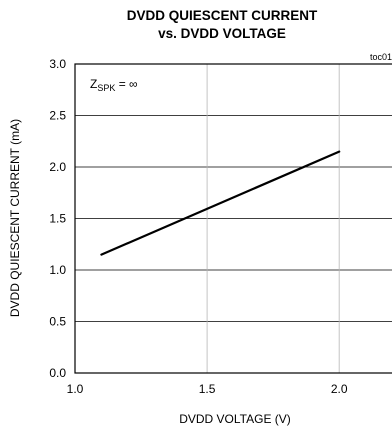 This screenshot has width=392, height=435. What do you see at coordinates (57, 64) in the screenshot?
I see `y-tick-label: 3.0` at bounding box center [57, 64].